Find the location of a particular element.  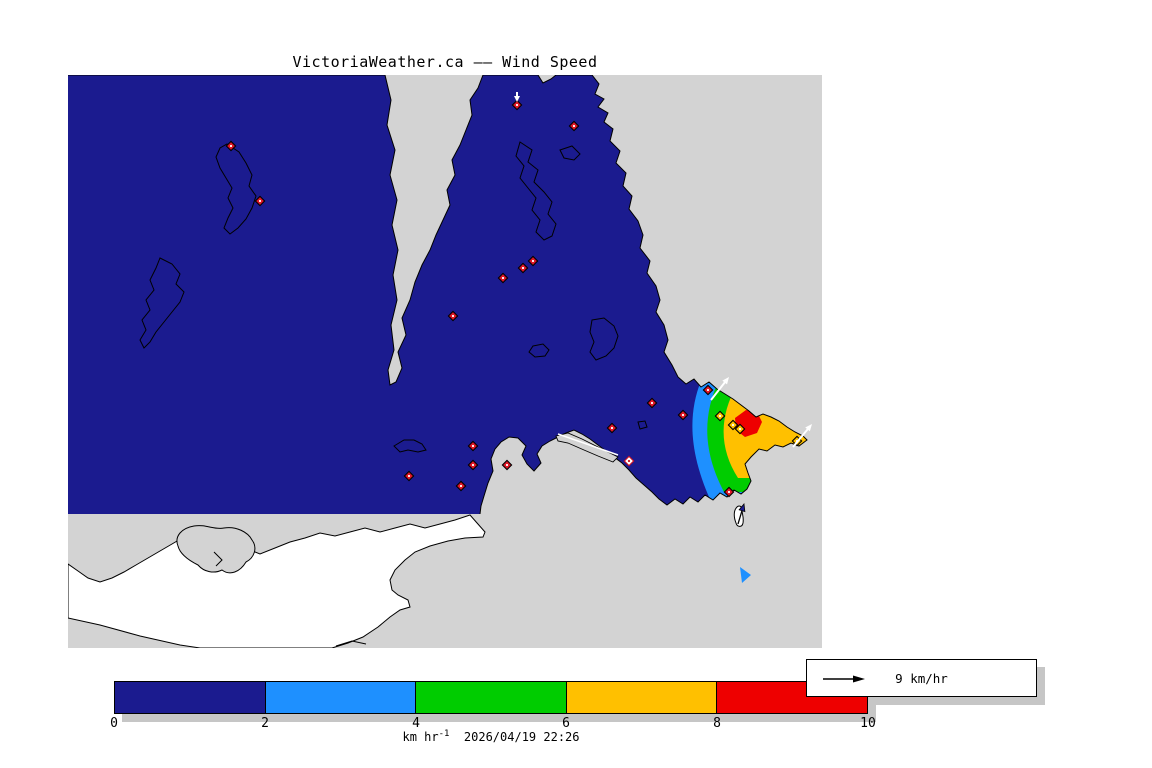

unit-label: km hr is located at coordinates (420, 737).